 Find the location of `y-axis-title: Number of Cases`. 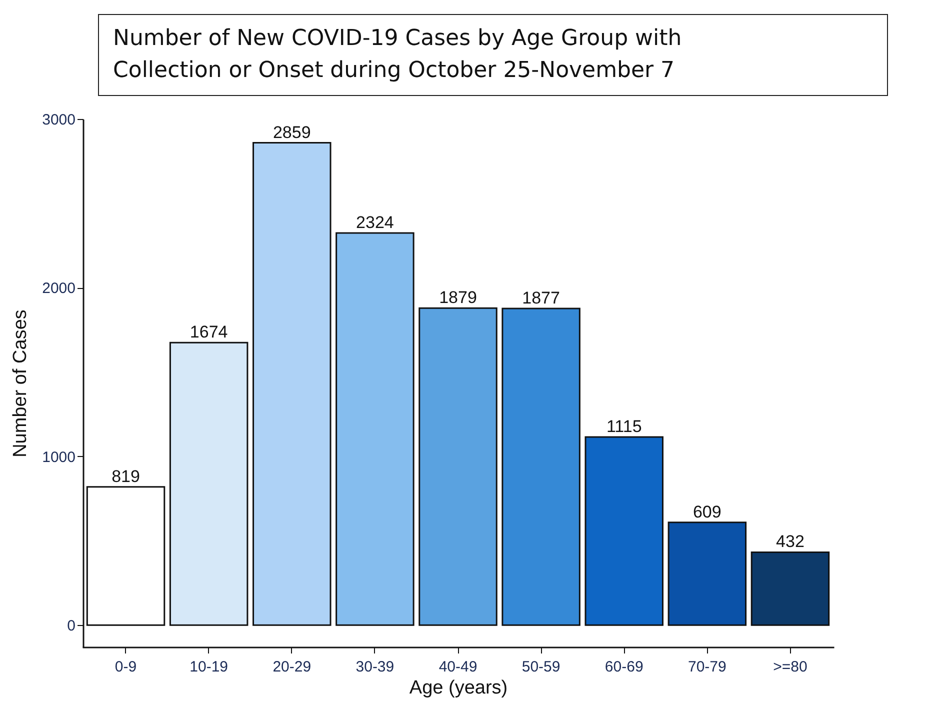

y-axis-title: Number of Cases is located at coordinates (21, 384).